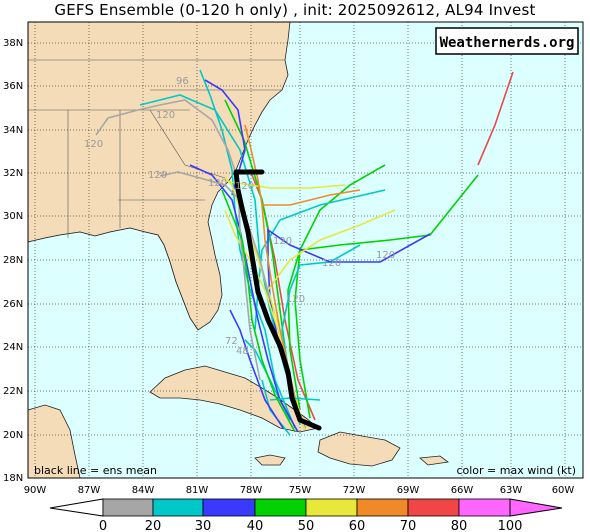  I want to click on color-note: color = max wind (kt), so click(516, 470).